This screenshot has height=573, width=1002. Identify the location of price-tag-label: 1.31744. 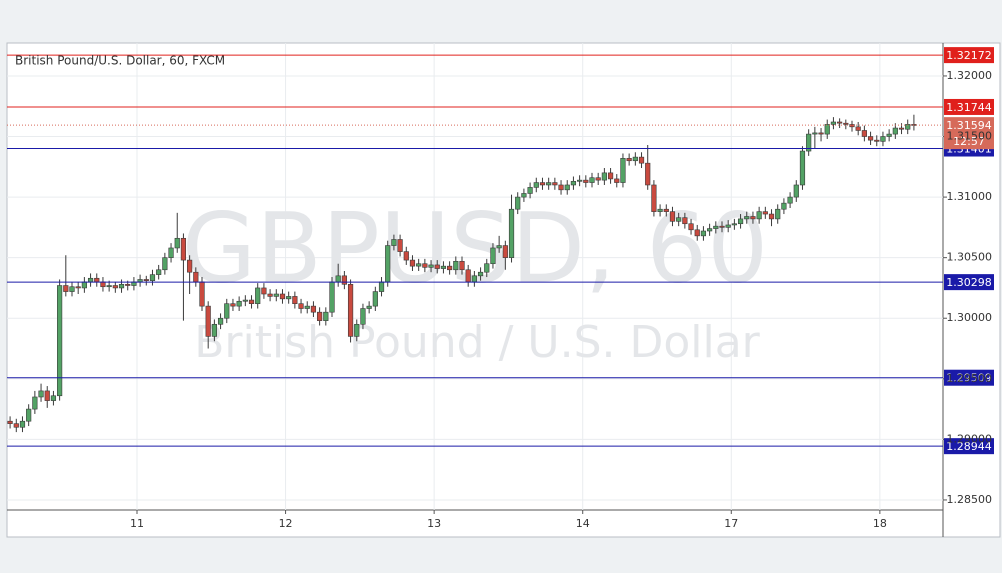
(969, 107).